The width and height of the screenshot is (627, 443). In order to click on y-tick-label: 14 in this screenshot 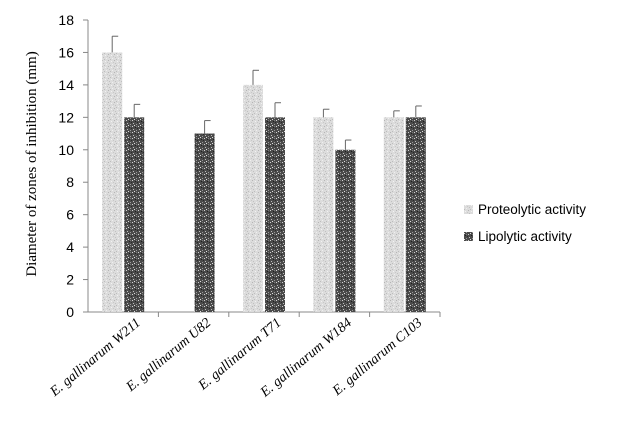, I will do `click(66, 85)`.